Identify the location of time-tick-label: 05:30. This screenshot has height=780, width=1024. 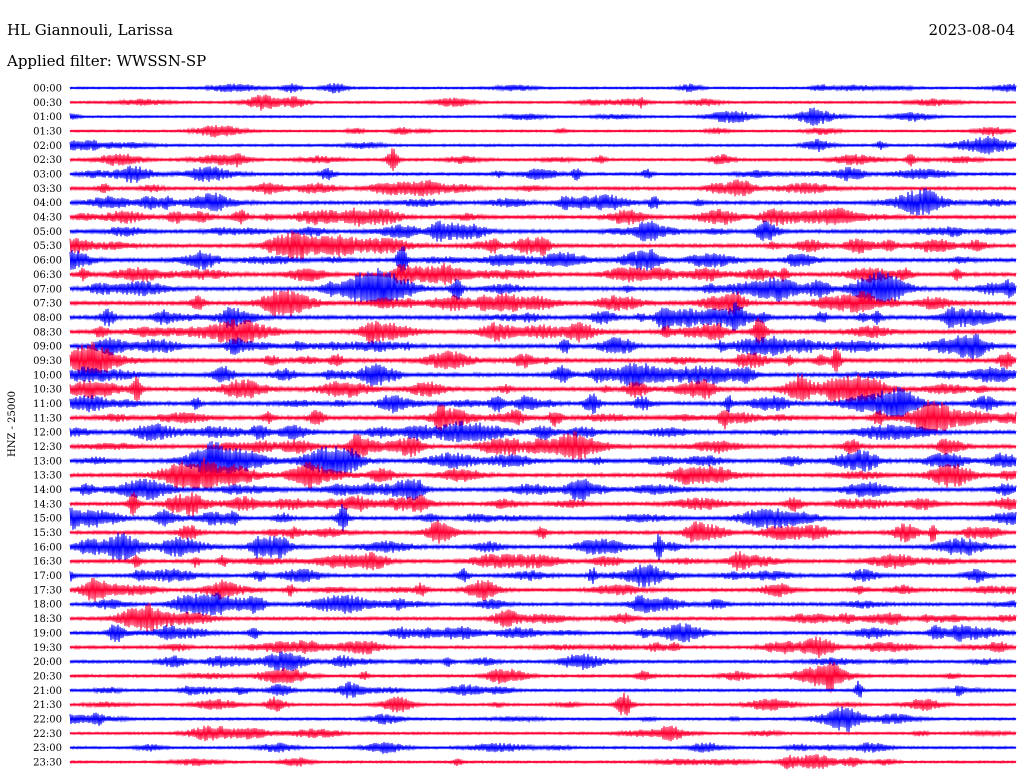
(47, 246).